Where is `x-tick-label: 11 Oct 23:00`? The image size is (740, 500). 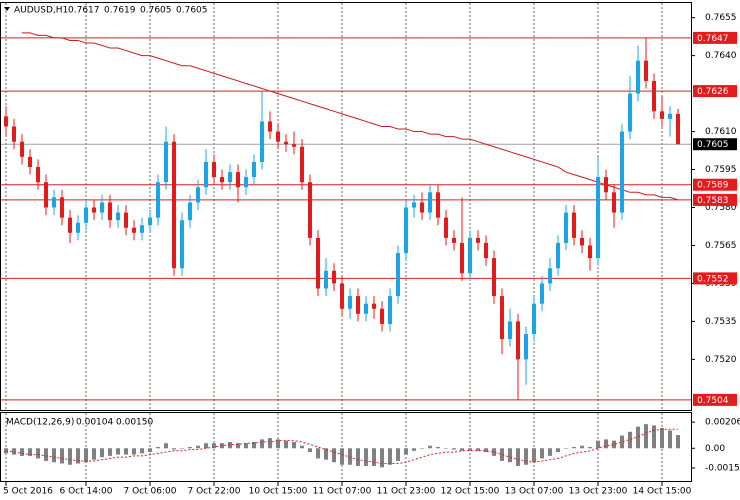
x-tick-label: 11 Oct 23:00 is located at coordinates (406, 492).